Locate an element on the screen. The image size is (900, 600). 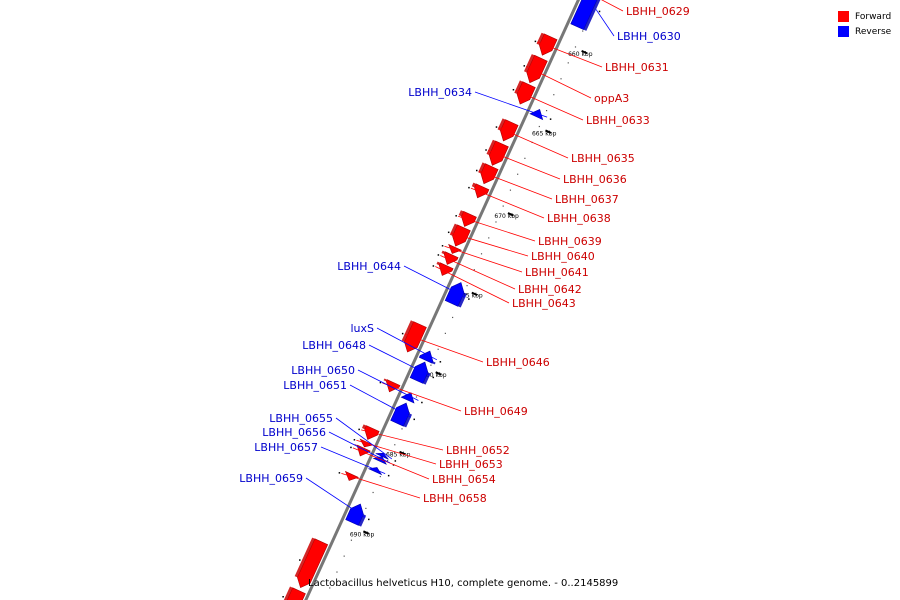
axis-tick-label: 680 kbp is located at coordinates (434, 375).